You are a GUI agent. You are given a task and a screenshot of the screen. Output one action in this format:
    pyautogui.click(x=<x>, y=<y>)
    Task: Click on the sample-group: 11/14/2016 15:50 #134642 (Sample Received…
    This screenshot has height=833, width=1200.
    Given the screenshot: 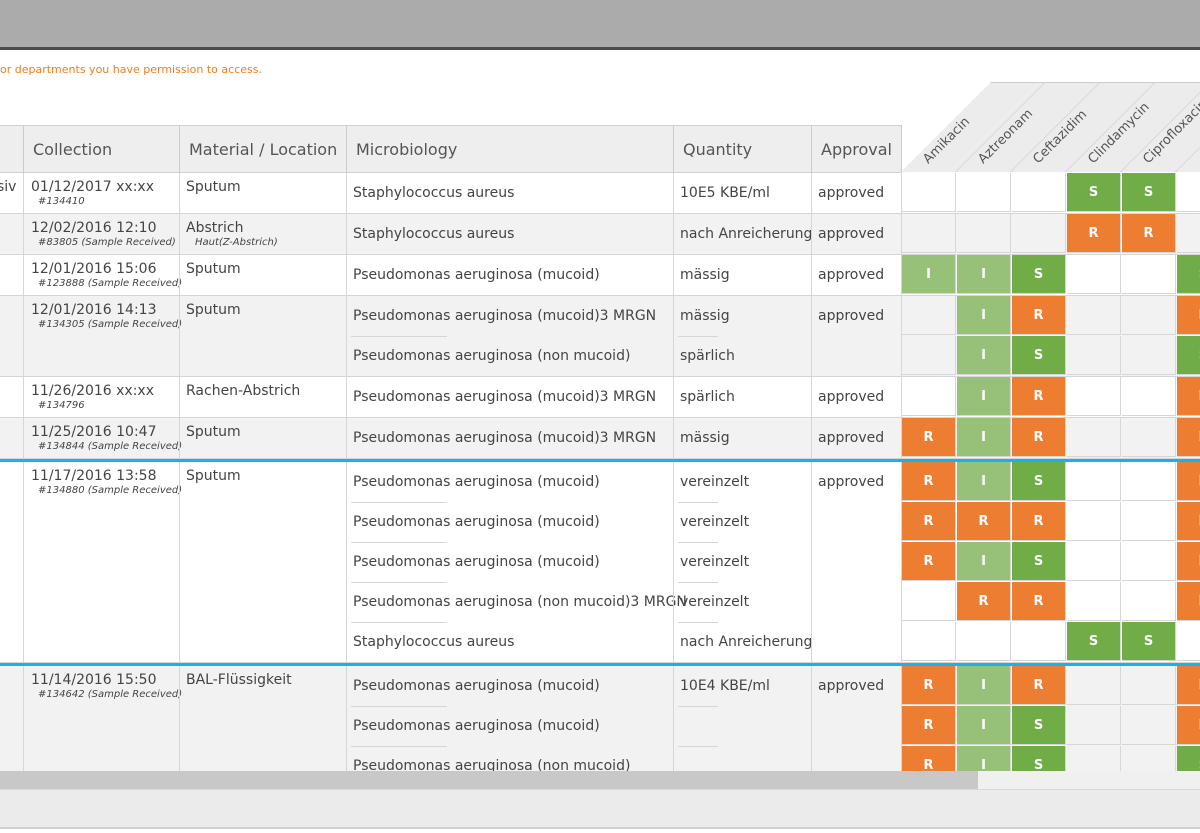 What is the action you would take?
    pyautogui.click(x=600, y=717)
    